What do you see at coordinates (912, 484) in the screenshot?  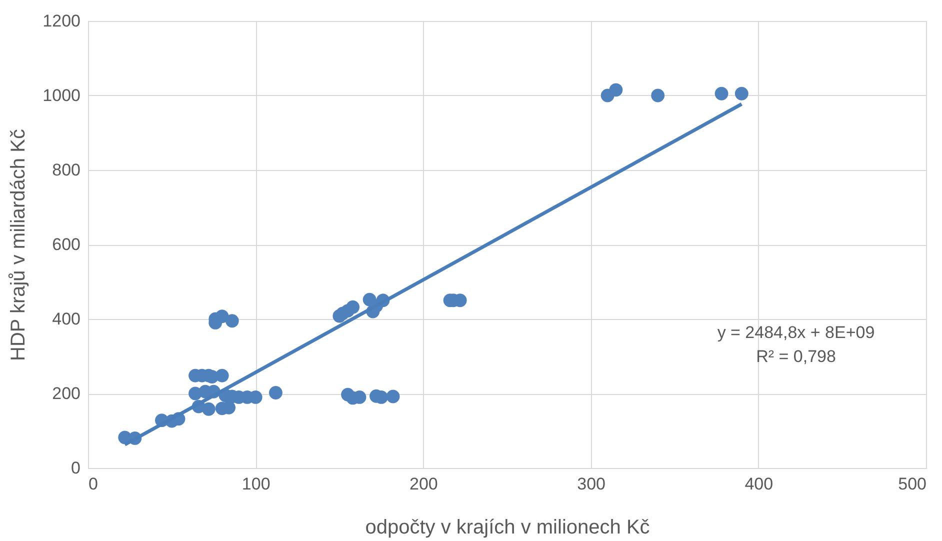 I see `x-tick-label: 500` at bounding box center [912, 484].